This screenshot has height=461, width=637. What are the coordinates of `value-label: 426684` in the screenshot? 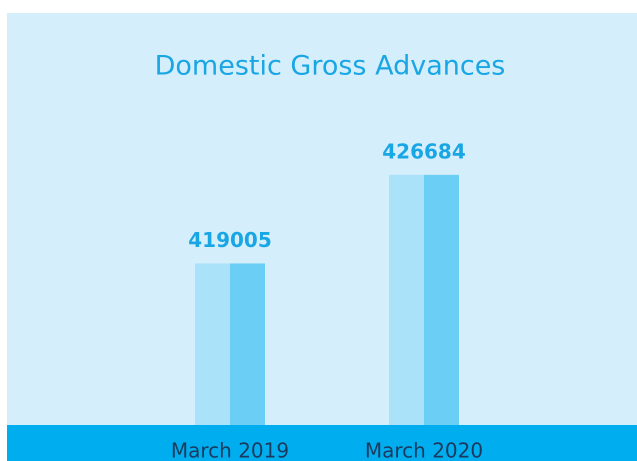 It's located at (424, 151).